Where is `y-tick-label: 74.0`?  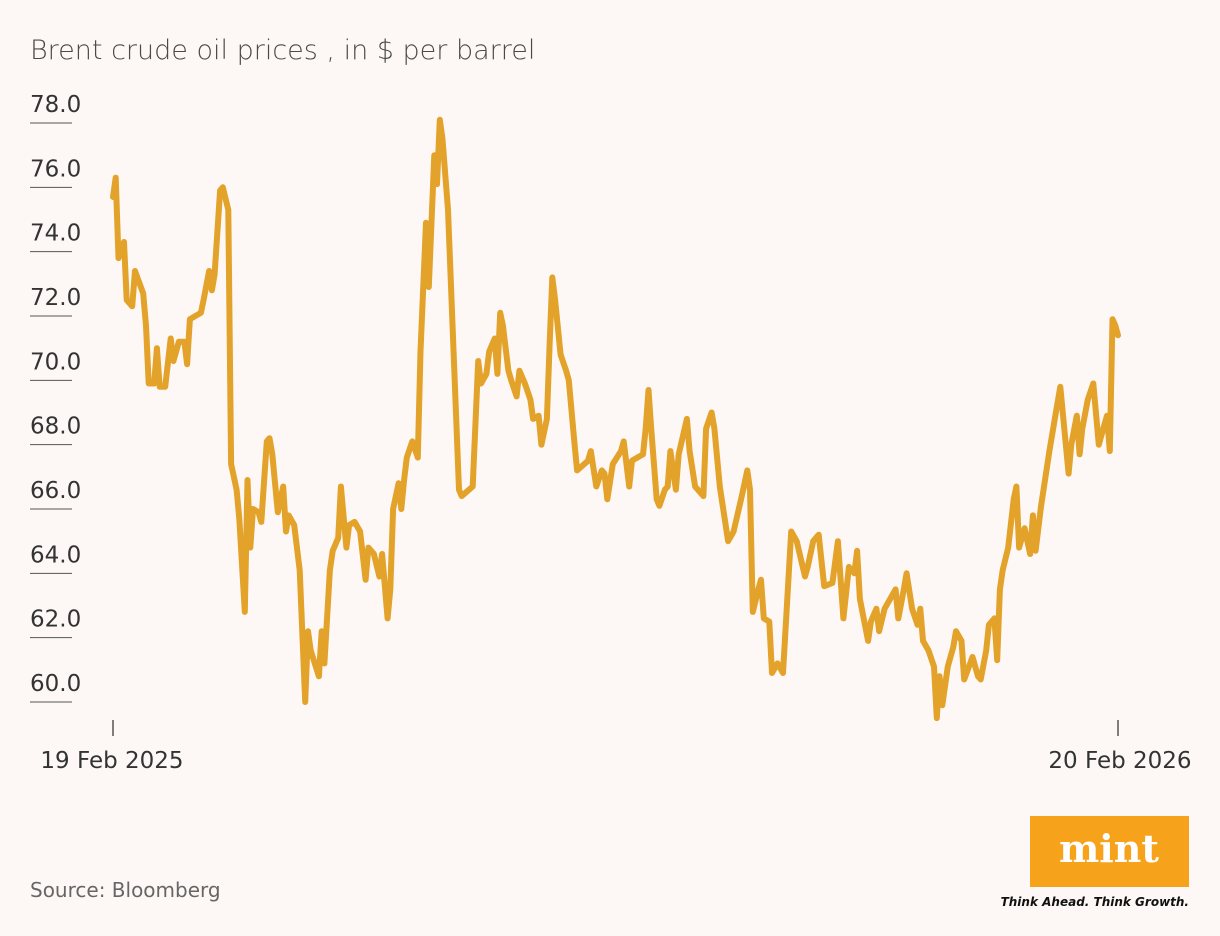 y-tick-label: 74.0 is located at coordinates (55, 234).